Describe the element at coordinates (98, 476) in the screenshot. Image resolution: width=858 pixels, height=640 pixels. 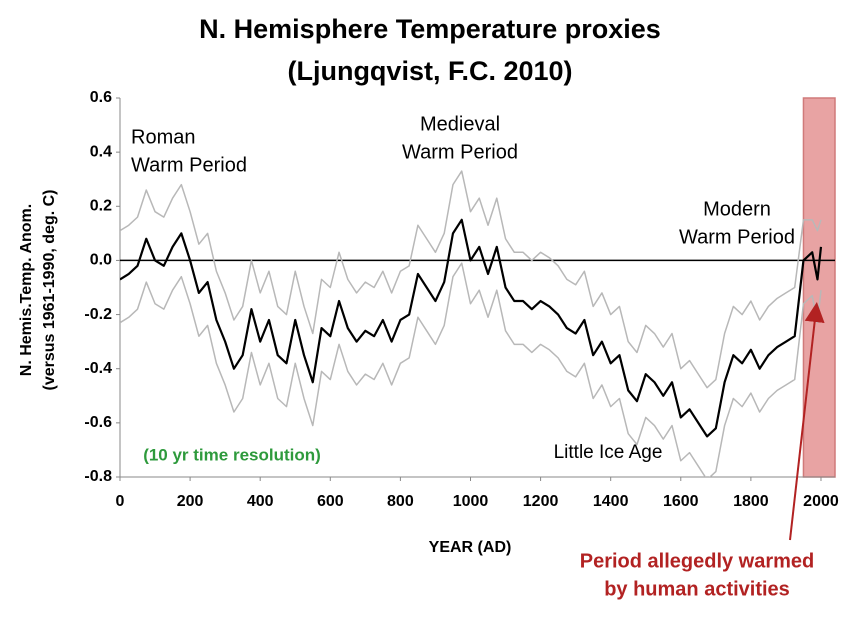
I see `y-tick-label: -0.8` at that location.